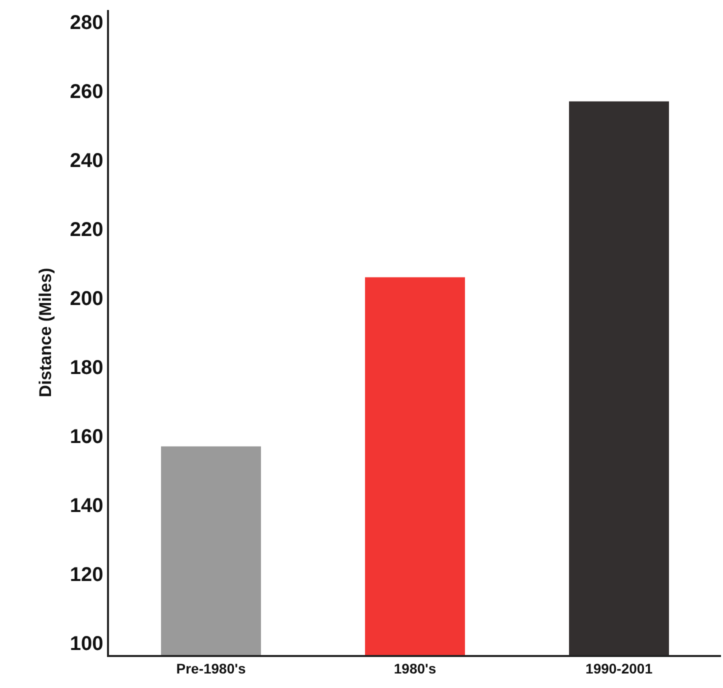 The height and width of the screenshot is (688, 723). What do you see at coordinates (619, 668) in the screenshot?
I see `x-tick-label: 1990-2001` at bounding box center [619, 668].